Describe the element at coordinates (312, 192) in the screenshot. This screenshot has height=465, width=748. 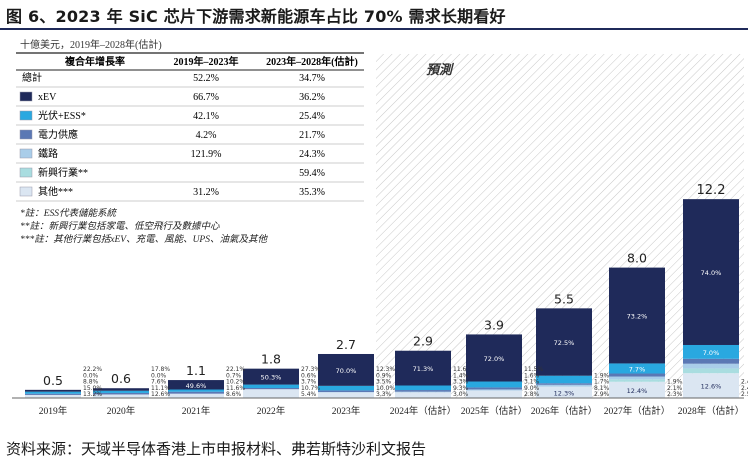
I see `table-cell-col2: 35.3%` at that location.